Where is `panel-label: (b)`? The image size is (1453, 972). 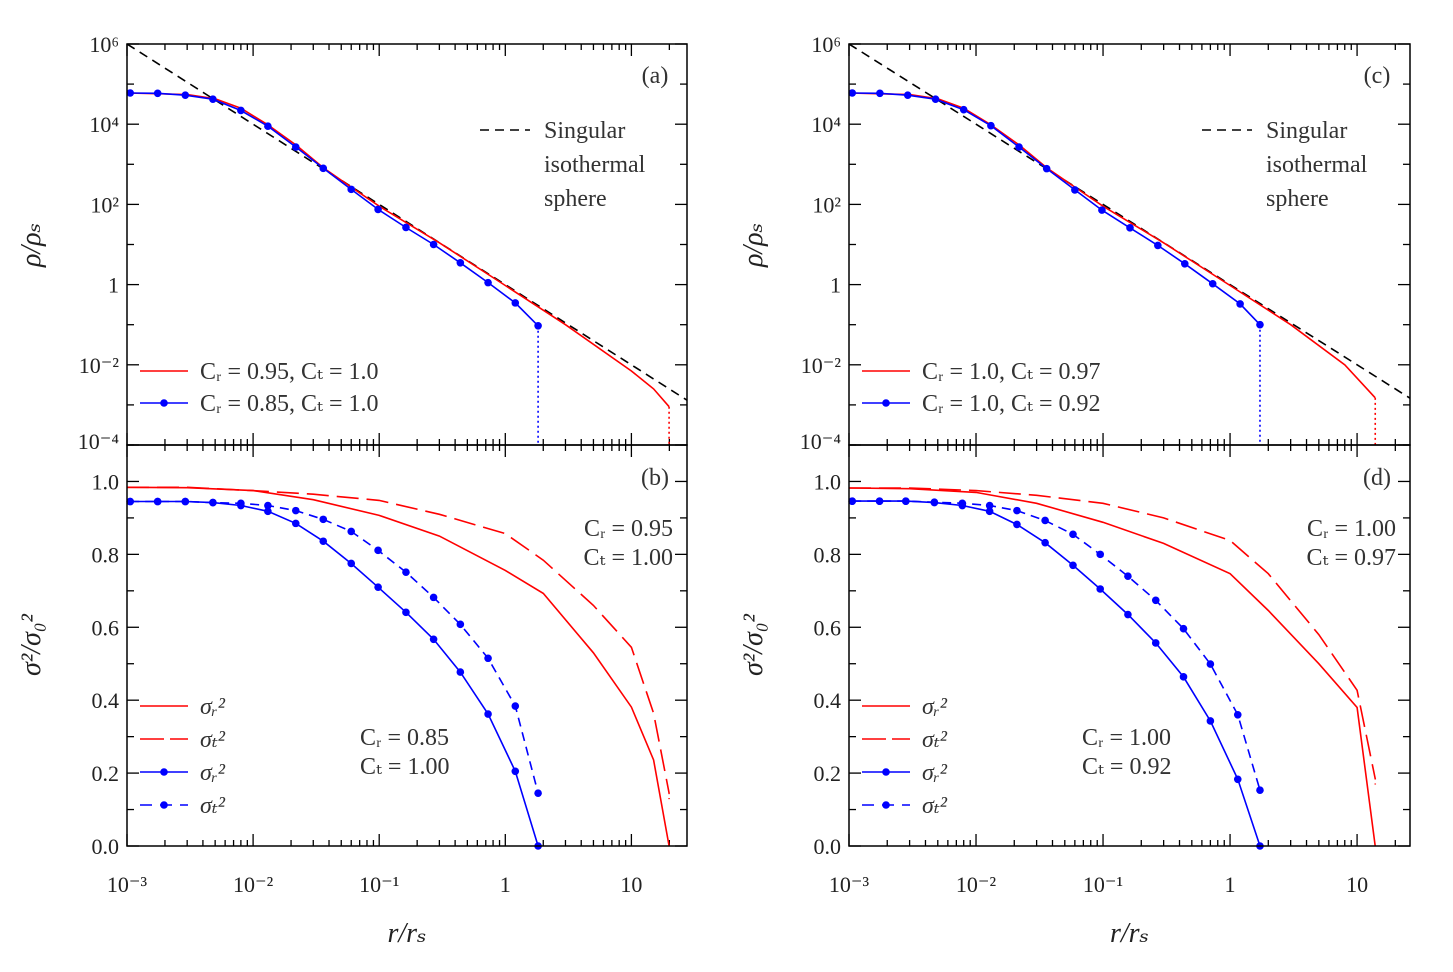 panel-label: (b) is located at coordinates (655, 478).